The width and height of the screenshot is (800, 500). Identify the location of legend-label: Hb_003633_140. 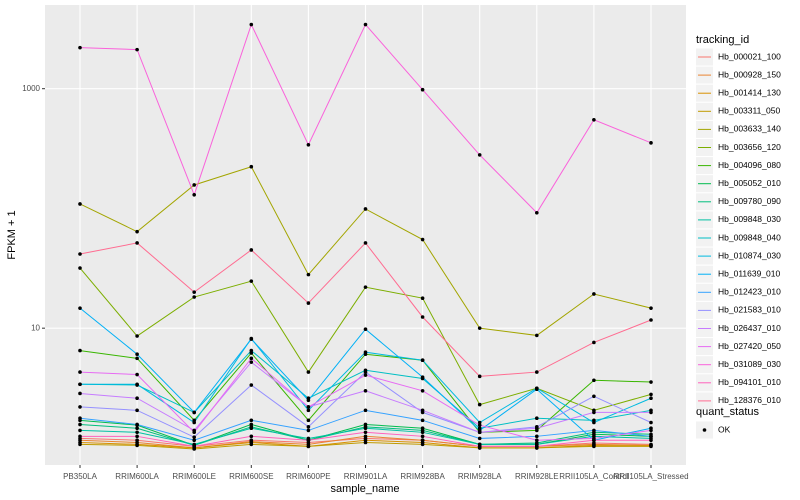
(749, 129).